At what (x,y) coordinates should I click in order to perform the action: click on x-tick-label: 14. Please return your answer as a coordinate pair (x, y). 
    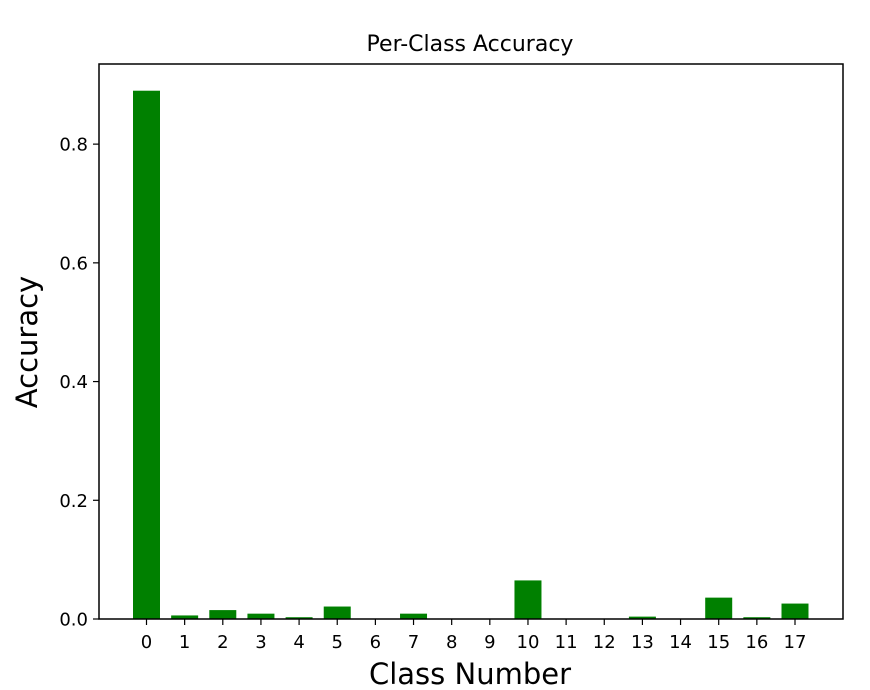
    Looking at the image, I should click on (680, 642).